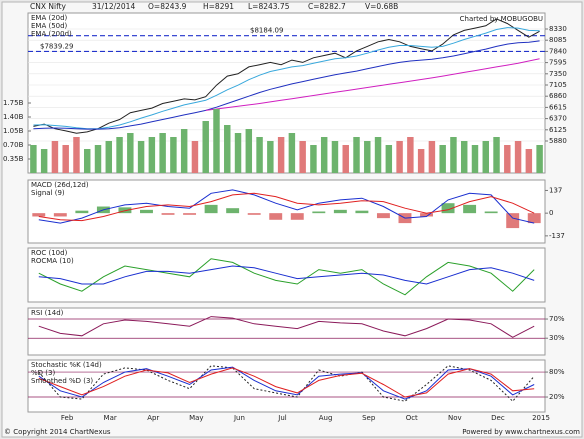  Describe the element at coordinates (558, 74) in the screenshot. I see `y-tick-label: 7350` at that location.